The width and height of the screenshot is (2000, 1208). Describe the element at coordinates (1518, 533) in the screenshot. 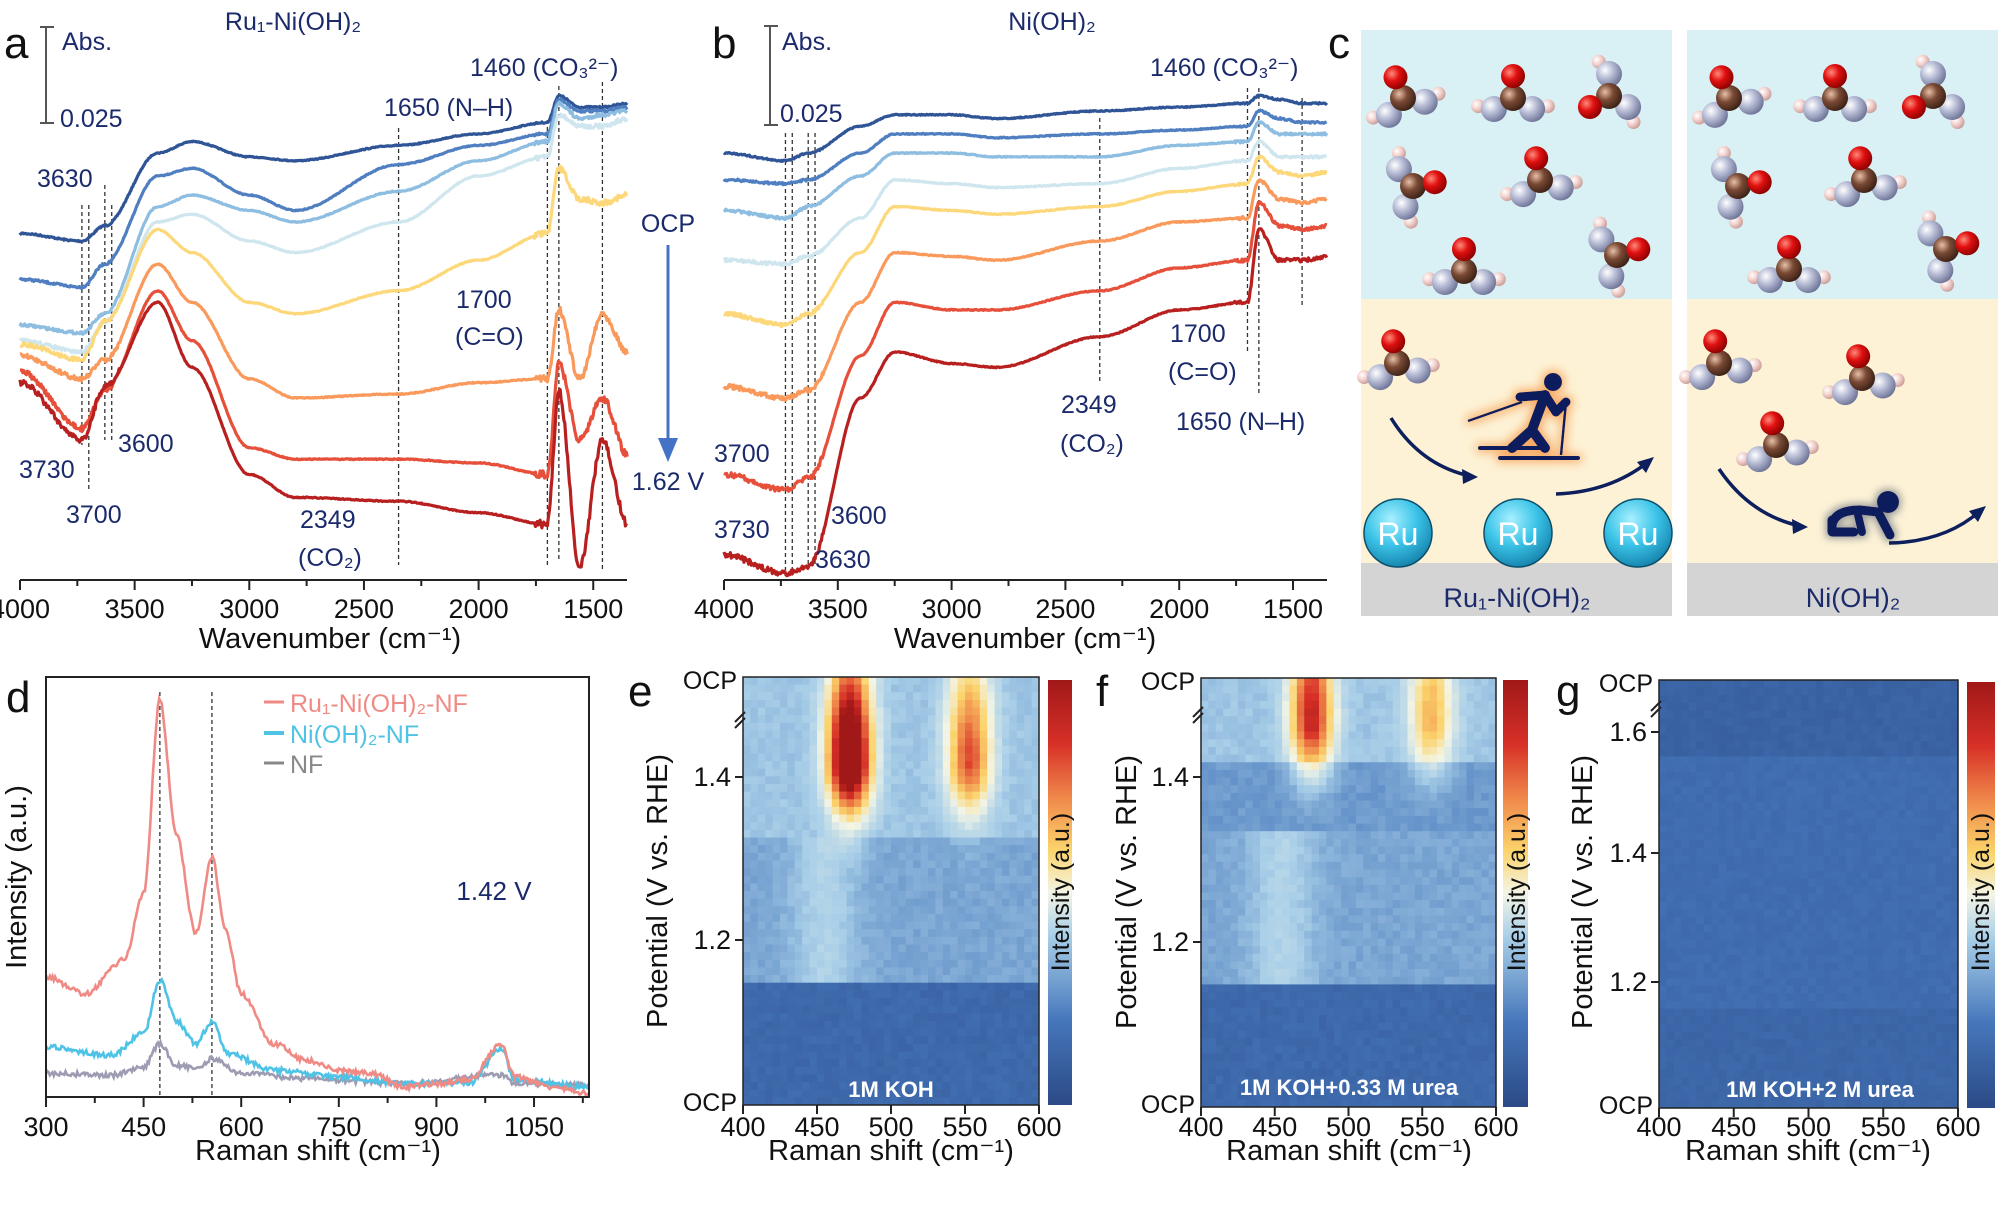

I see `ru-atoms: Ru Ru Ru` at that location.